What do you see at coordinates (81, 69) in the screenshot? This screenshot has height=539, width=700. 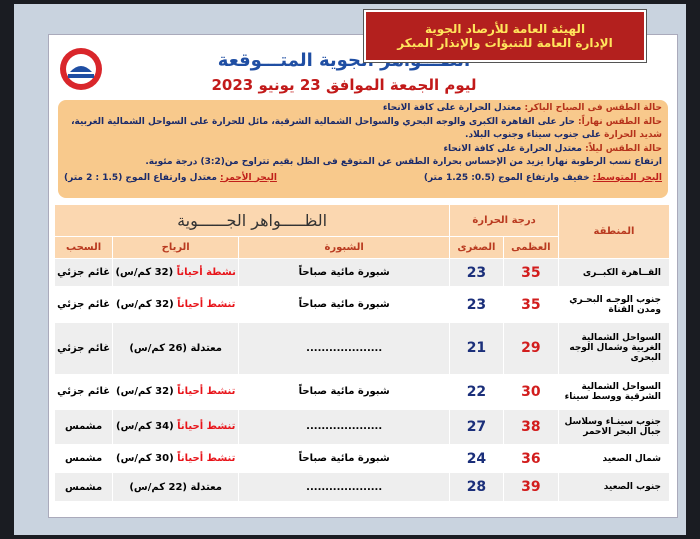 I see `logo` at bounding box center [81, 69].